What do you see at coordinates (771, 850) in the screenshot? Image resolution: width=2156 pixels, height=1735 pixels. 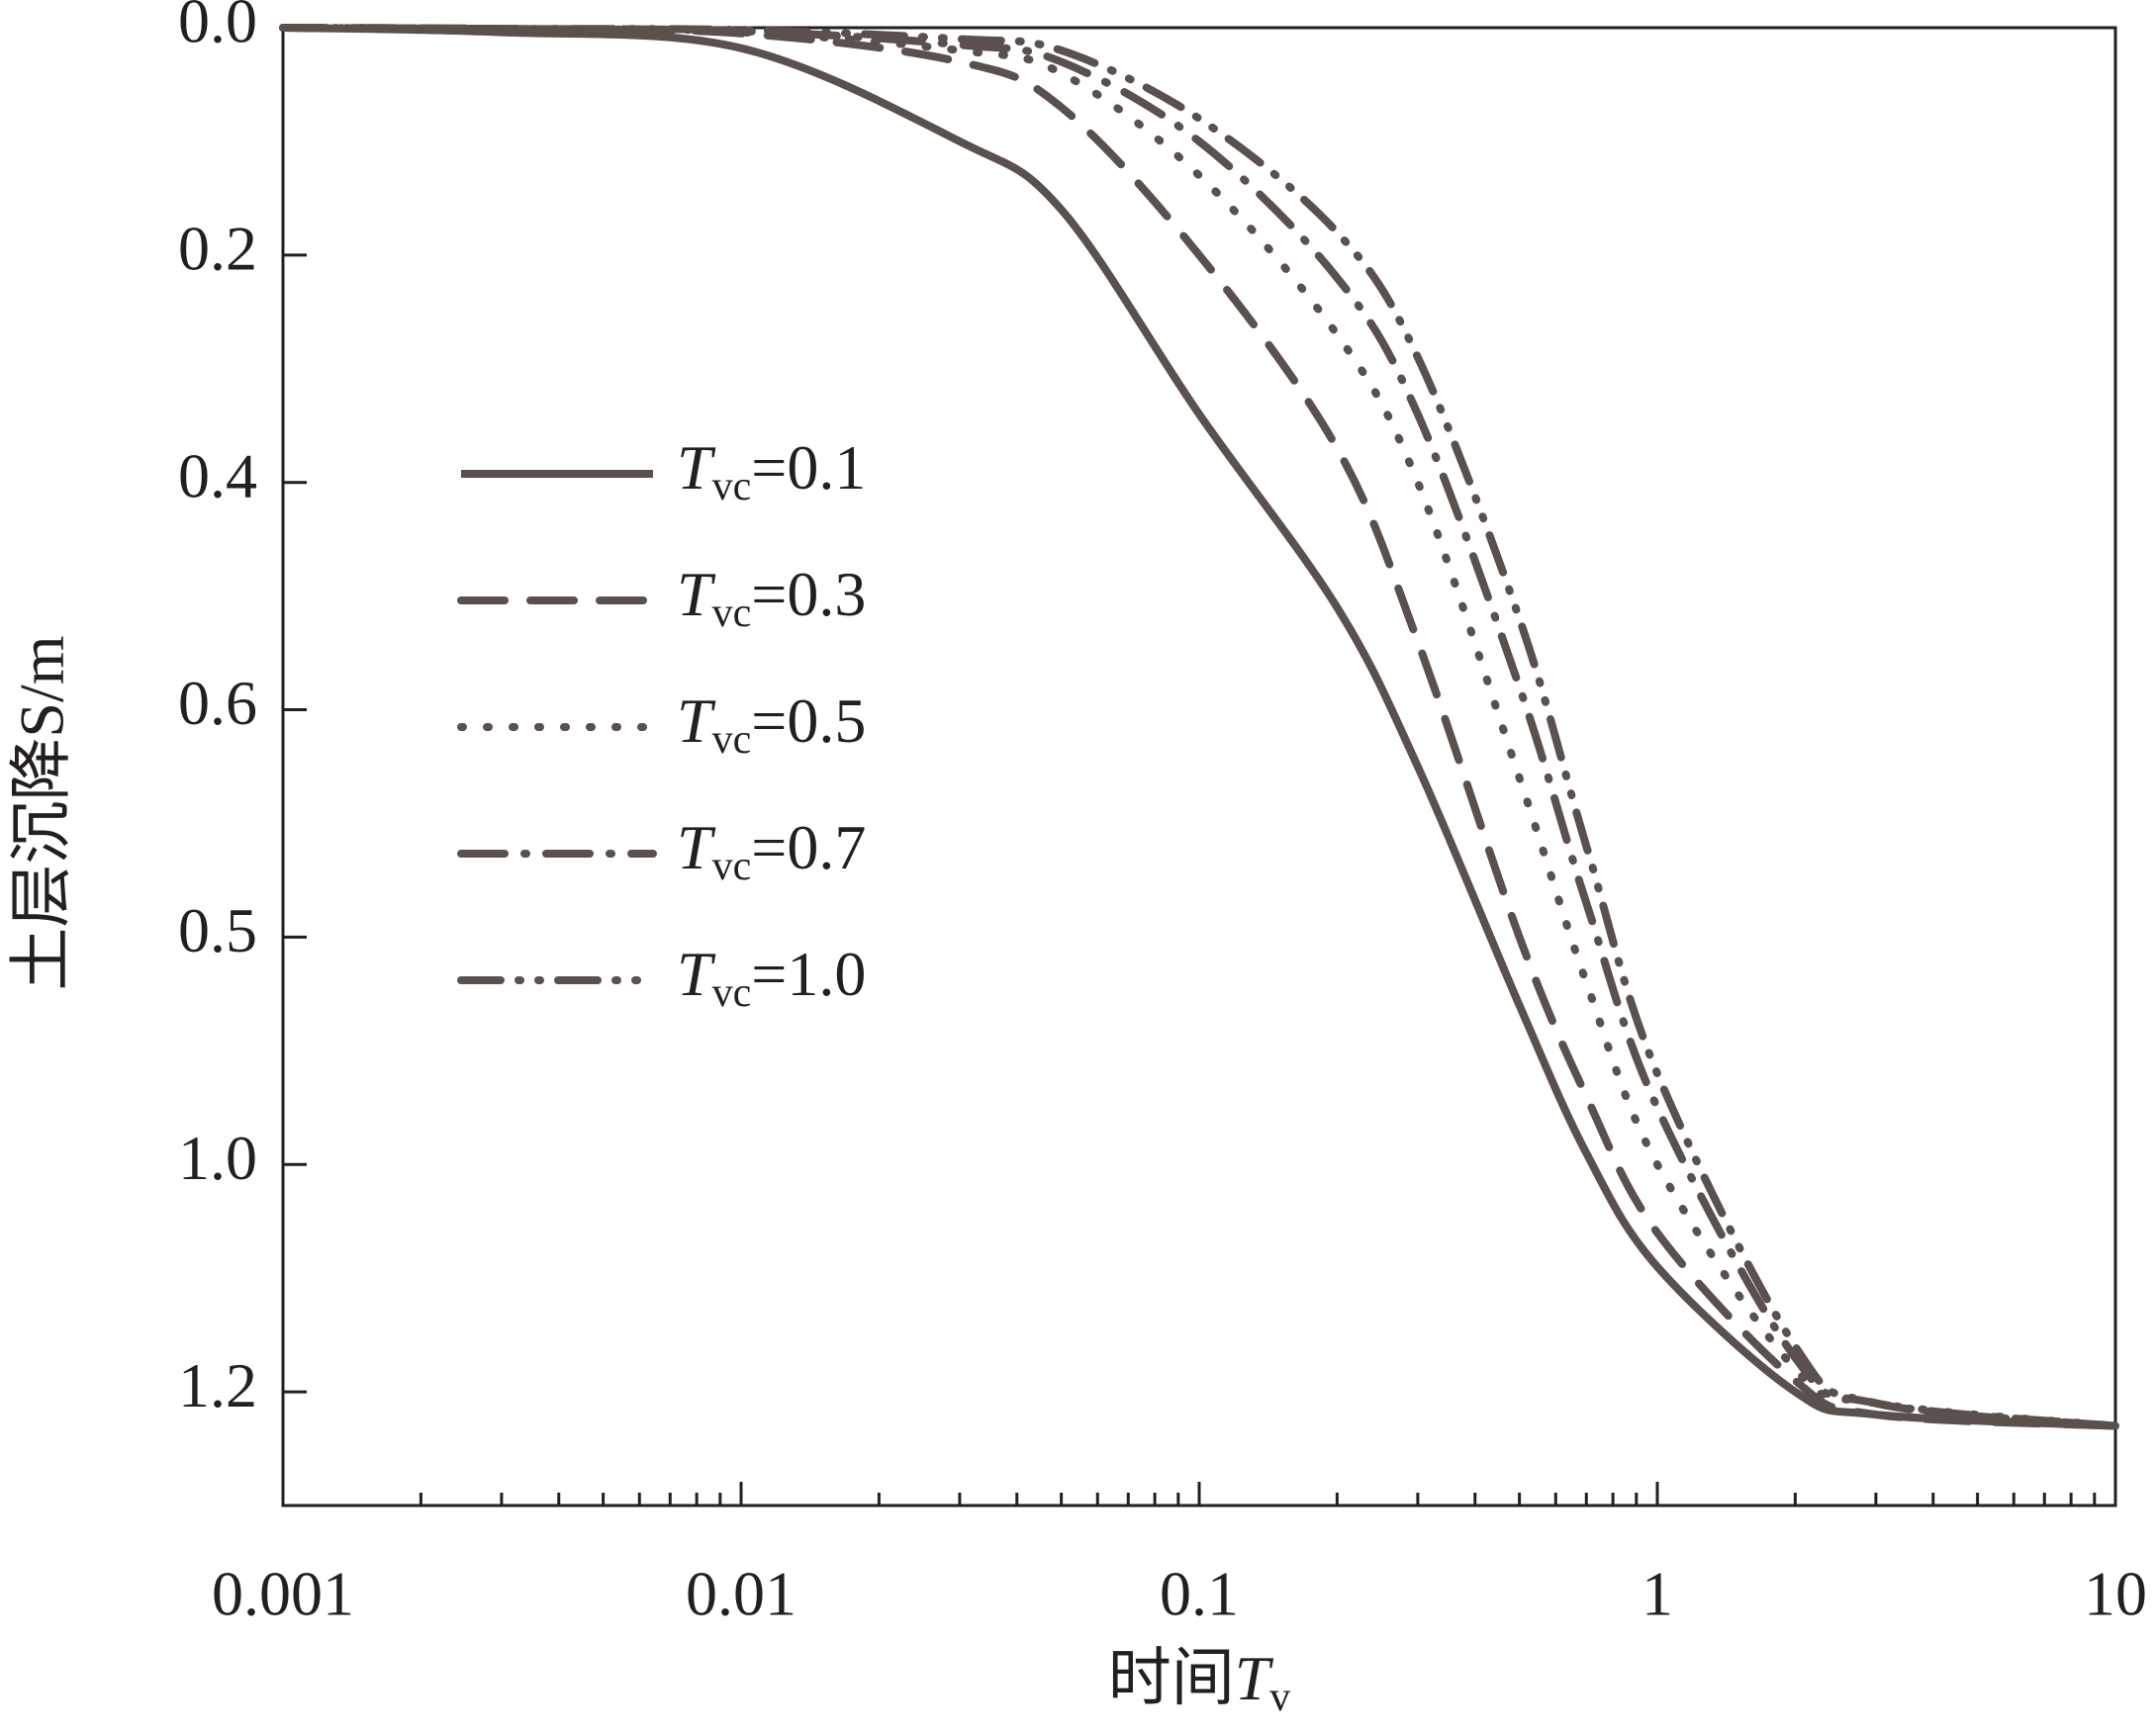 I see `legend-label: Tvc=0.7` at bounding box center [771, 850].